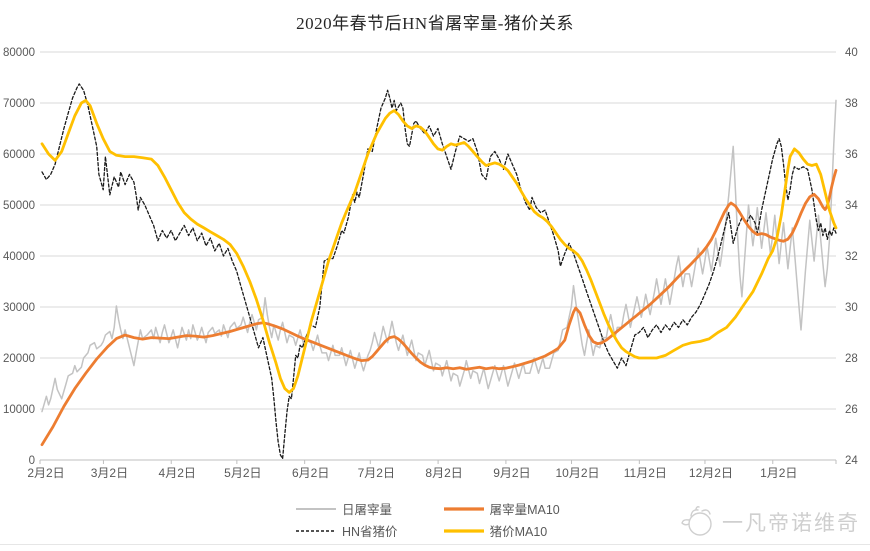  What do you see at coordinates (316, 508) in the screenshot?
I see `legend-line-daily-slaughter` at bounding box center [316, 508].